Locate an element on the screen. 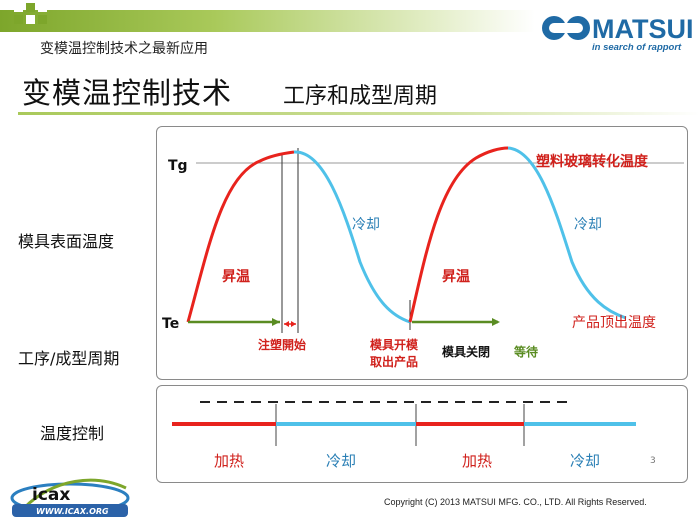 This screenshot has height=522, width=700. row-label-temp-control: 温度控制 is located at coordinates (72, 433).